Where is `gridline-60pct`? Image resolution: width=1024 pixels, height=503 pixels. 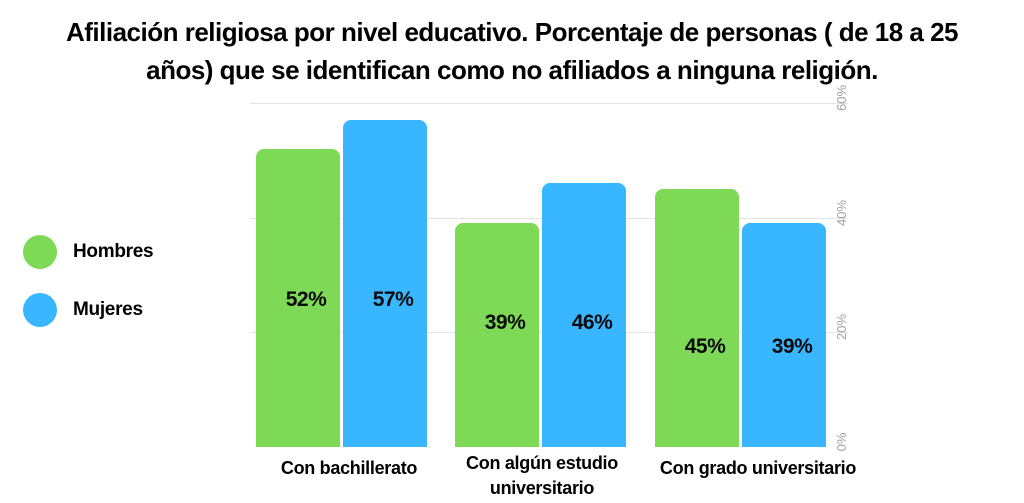 gridline-60pct is located at coordinates (549, 103).